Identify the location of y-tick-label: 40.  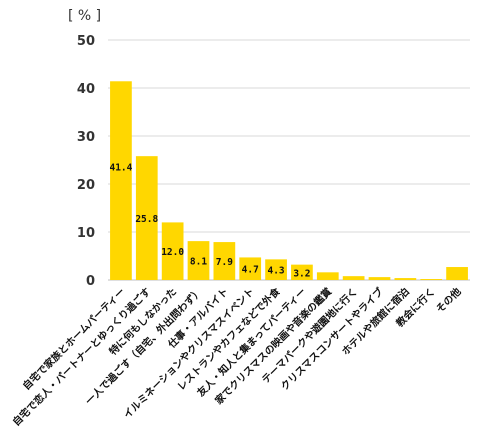
(86, 89).